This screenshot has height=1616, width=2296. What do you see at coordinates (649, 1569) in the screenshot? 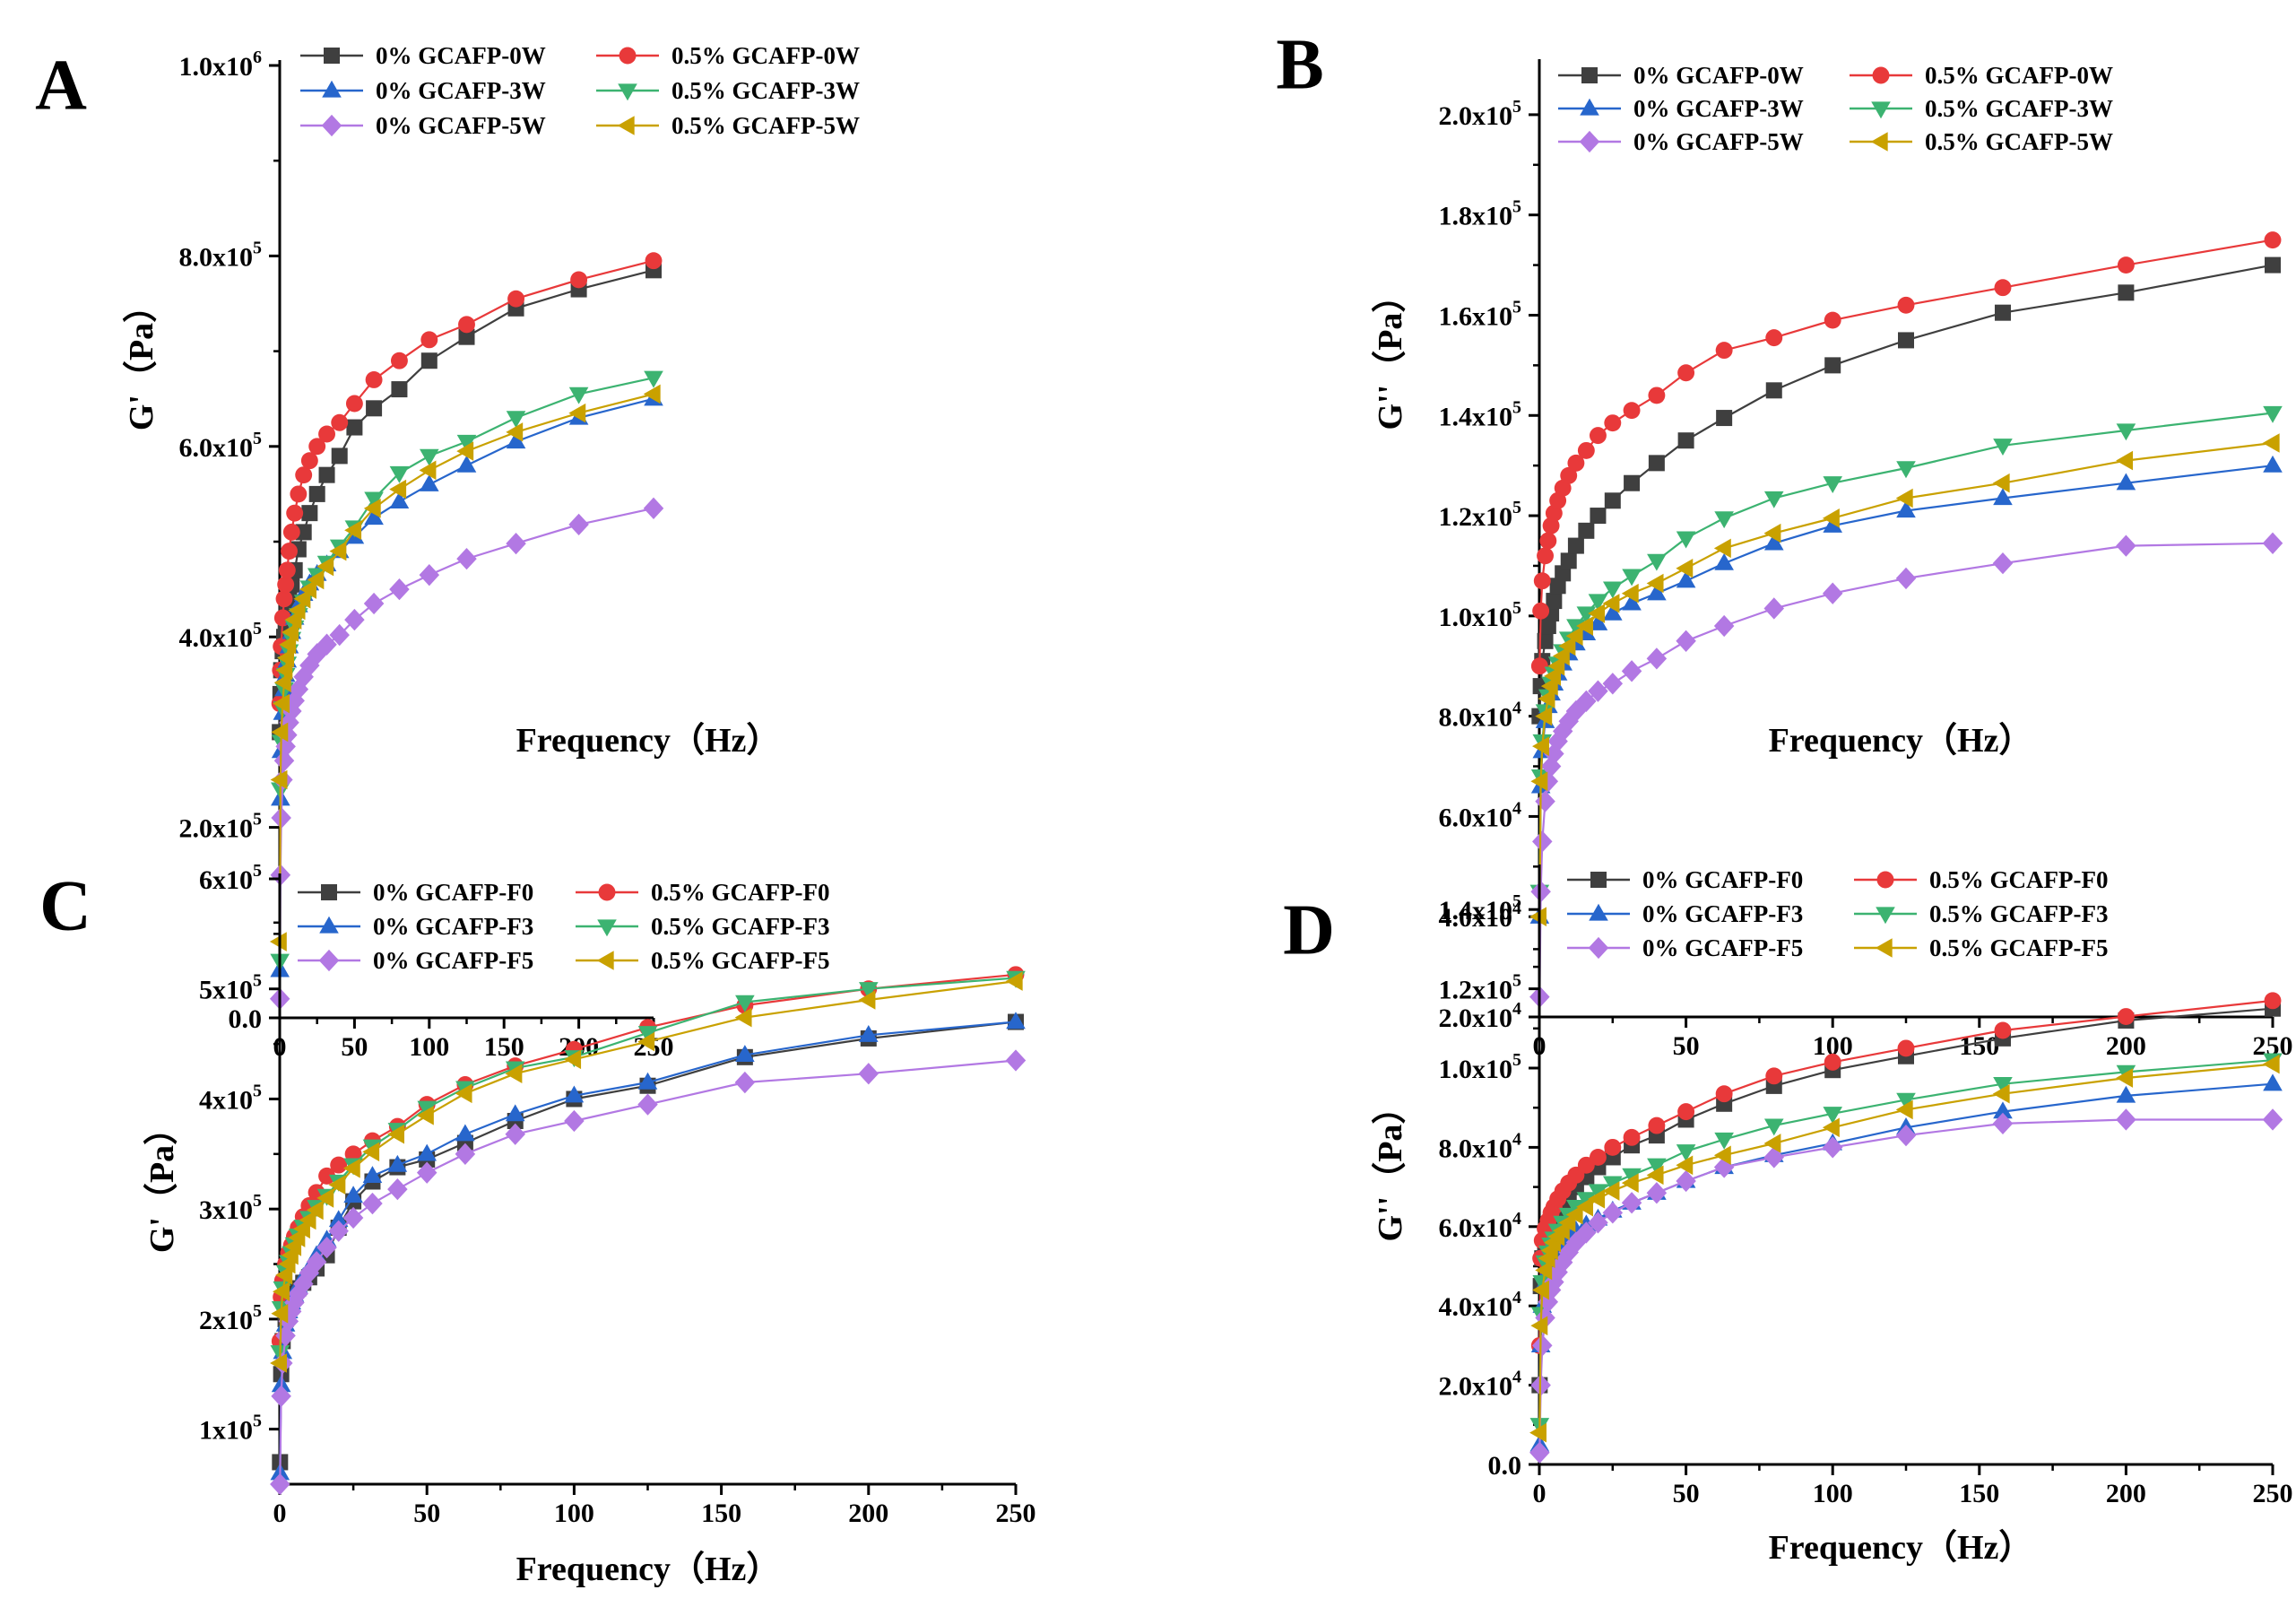
I see `x-axis-title: Frequency（Hz）` at bounding box center [649, 1569].